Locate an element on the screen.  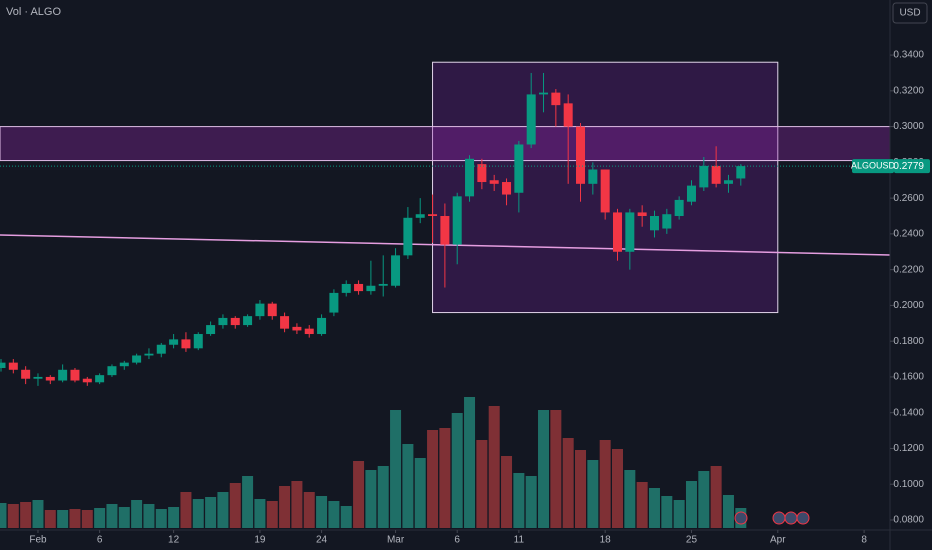
symbol-tag-label: ALGOUSD is located at coordinates (873, 165).